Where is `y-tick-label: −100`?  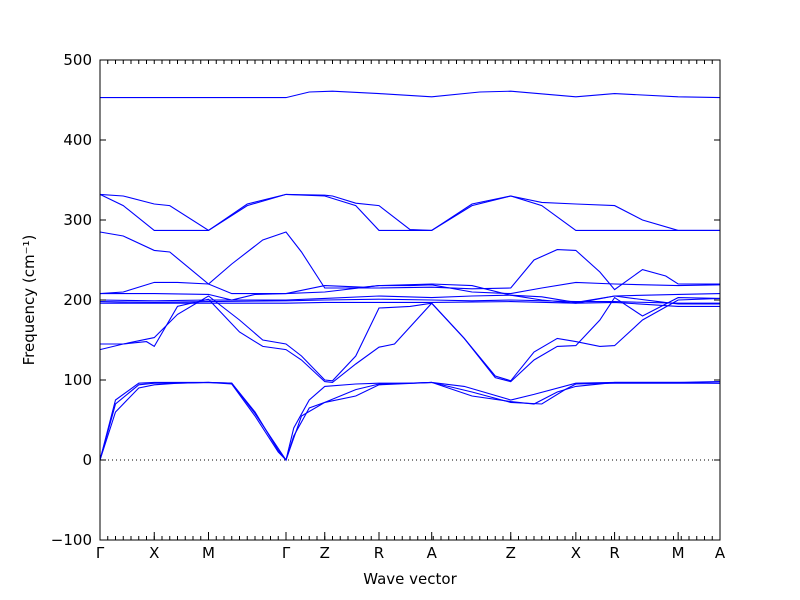 y-tick-label: −100 is located at coordinates (71, 540).